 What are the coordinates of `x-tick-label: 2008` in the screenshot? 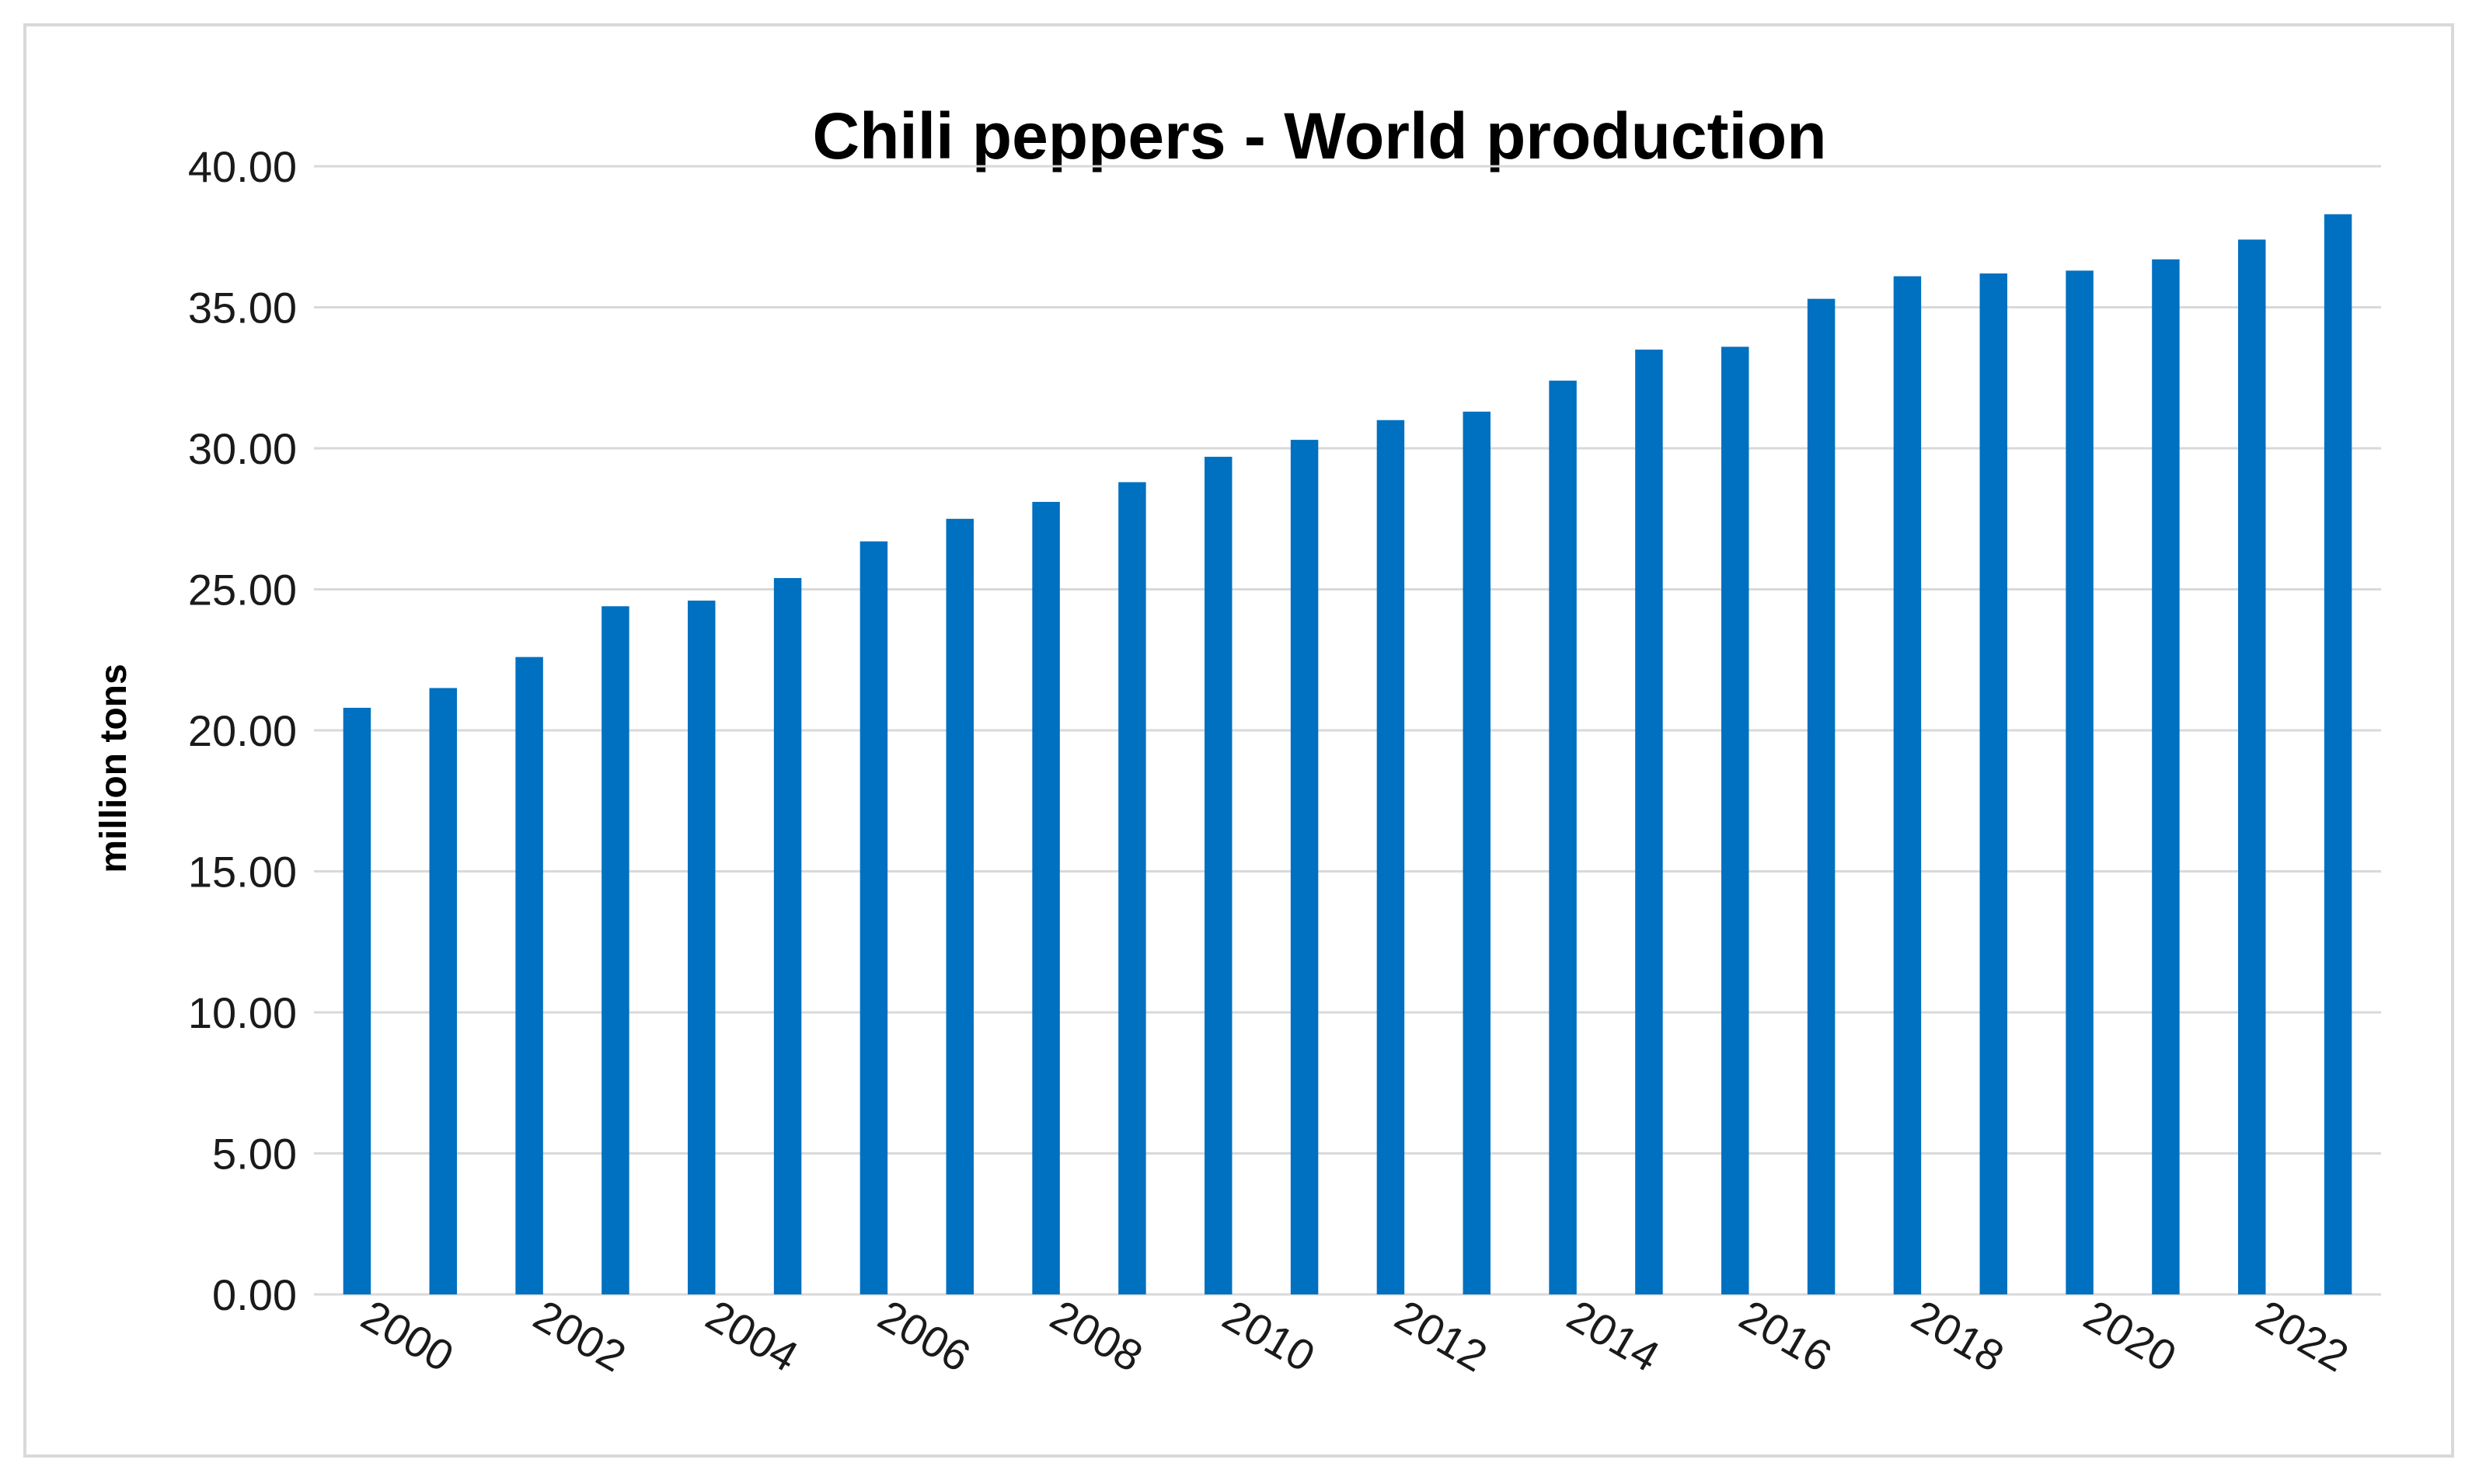 It's located at (1097, 1336).